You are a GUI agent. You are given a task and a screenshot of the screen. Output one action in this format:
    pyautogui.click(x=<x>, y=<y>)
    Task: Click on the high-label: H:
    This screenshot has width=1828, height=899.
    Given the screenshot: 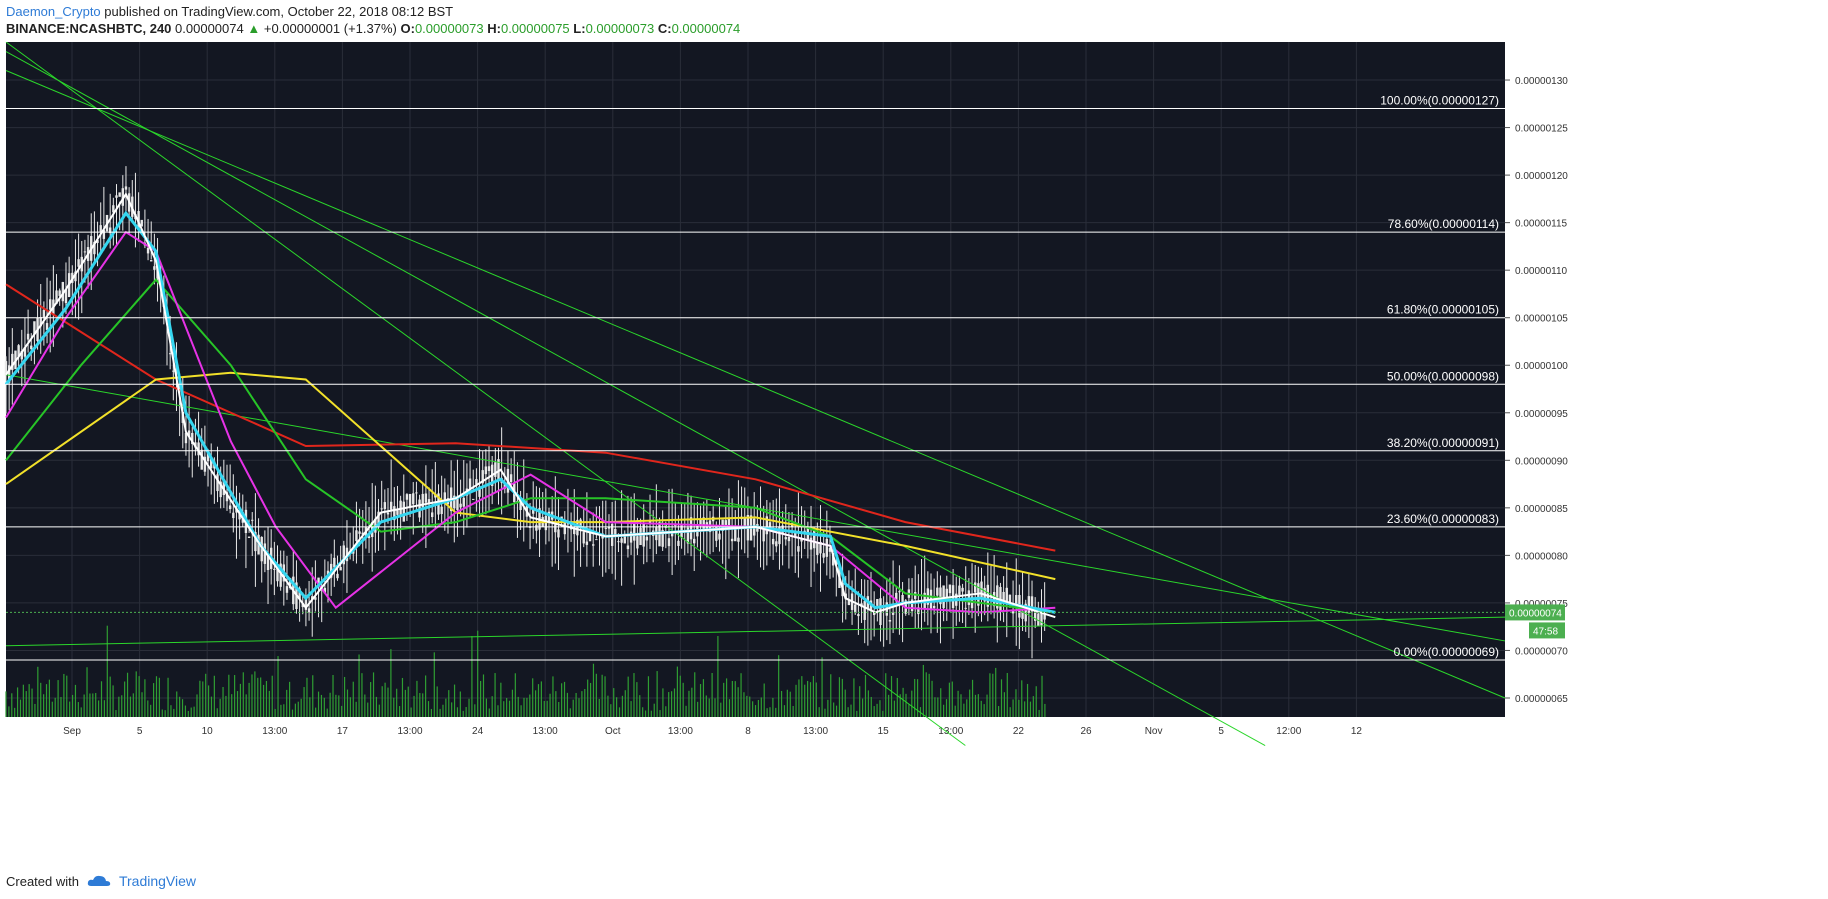 What is the action you would take?
    pyautogui.click(x=494, y=28)
    